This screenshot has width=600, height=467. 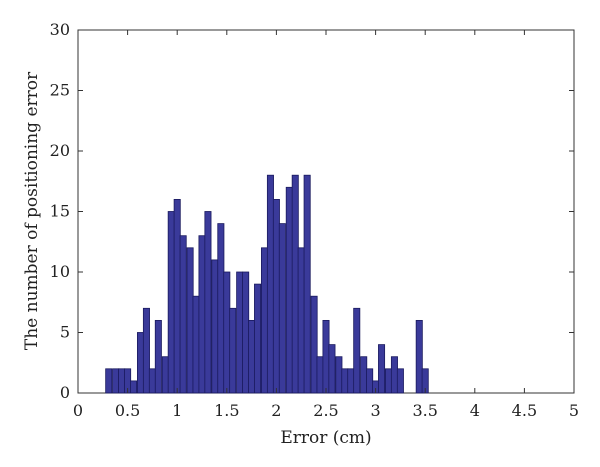 I want to click on x-tick-label: 2.5, so click(x=325, y=410).